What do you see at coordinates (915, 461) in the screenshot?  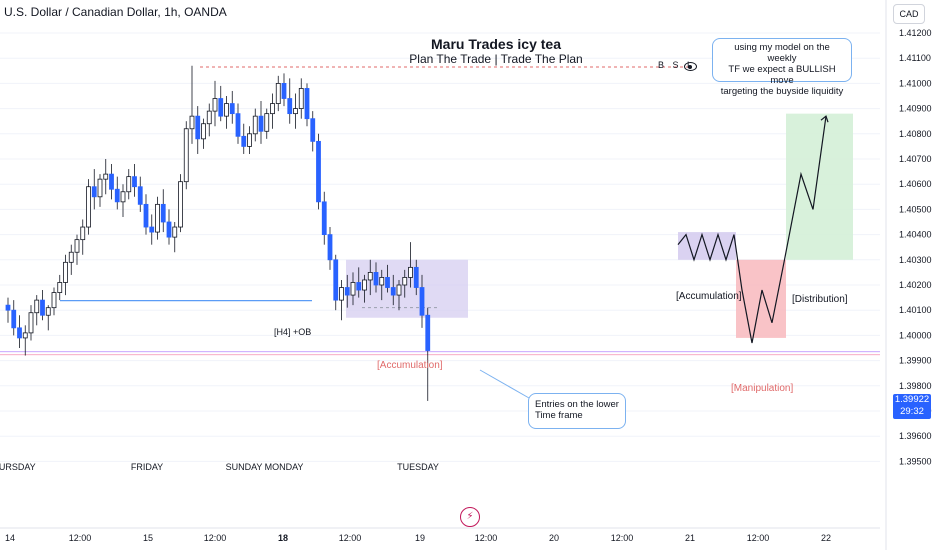 I see `y-tick-label: 1.39500` at bounding box center [915, 461].